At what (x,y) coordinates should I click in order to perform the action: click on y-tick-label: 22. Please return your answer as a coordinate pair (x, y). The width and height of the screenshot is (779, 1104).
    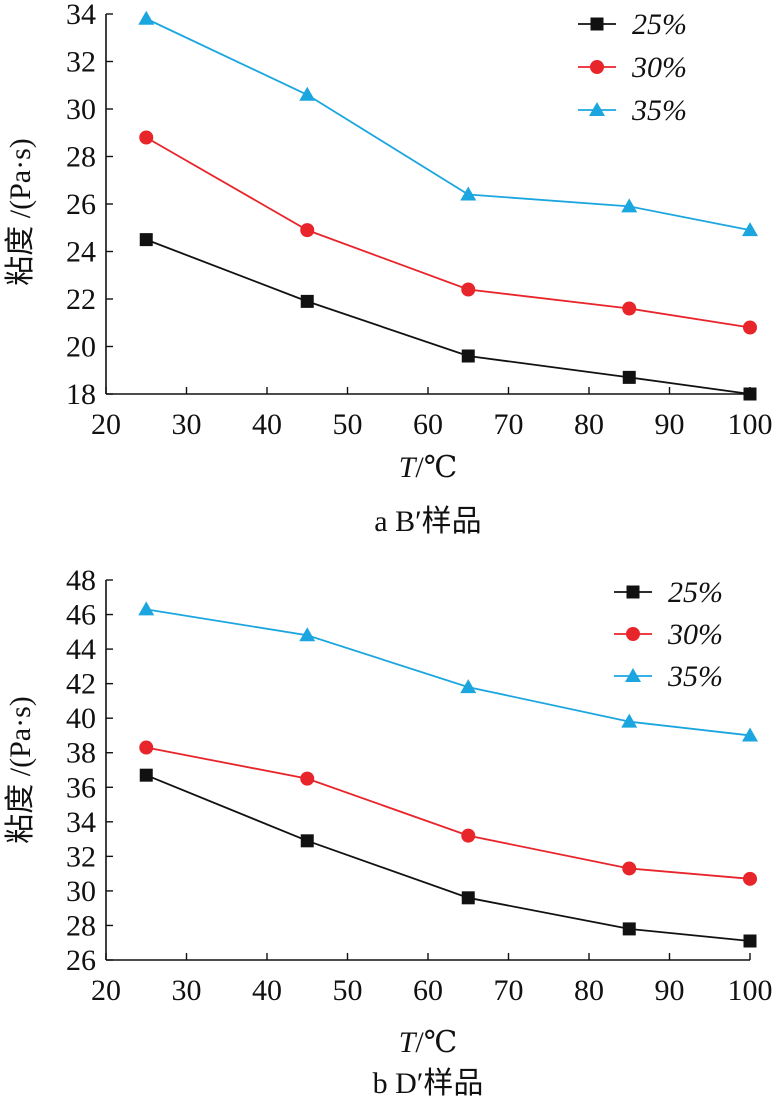
    Looking at the image, I should click on (81, 299).